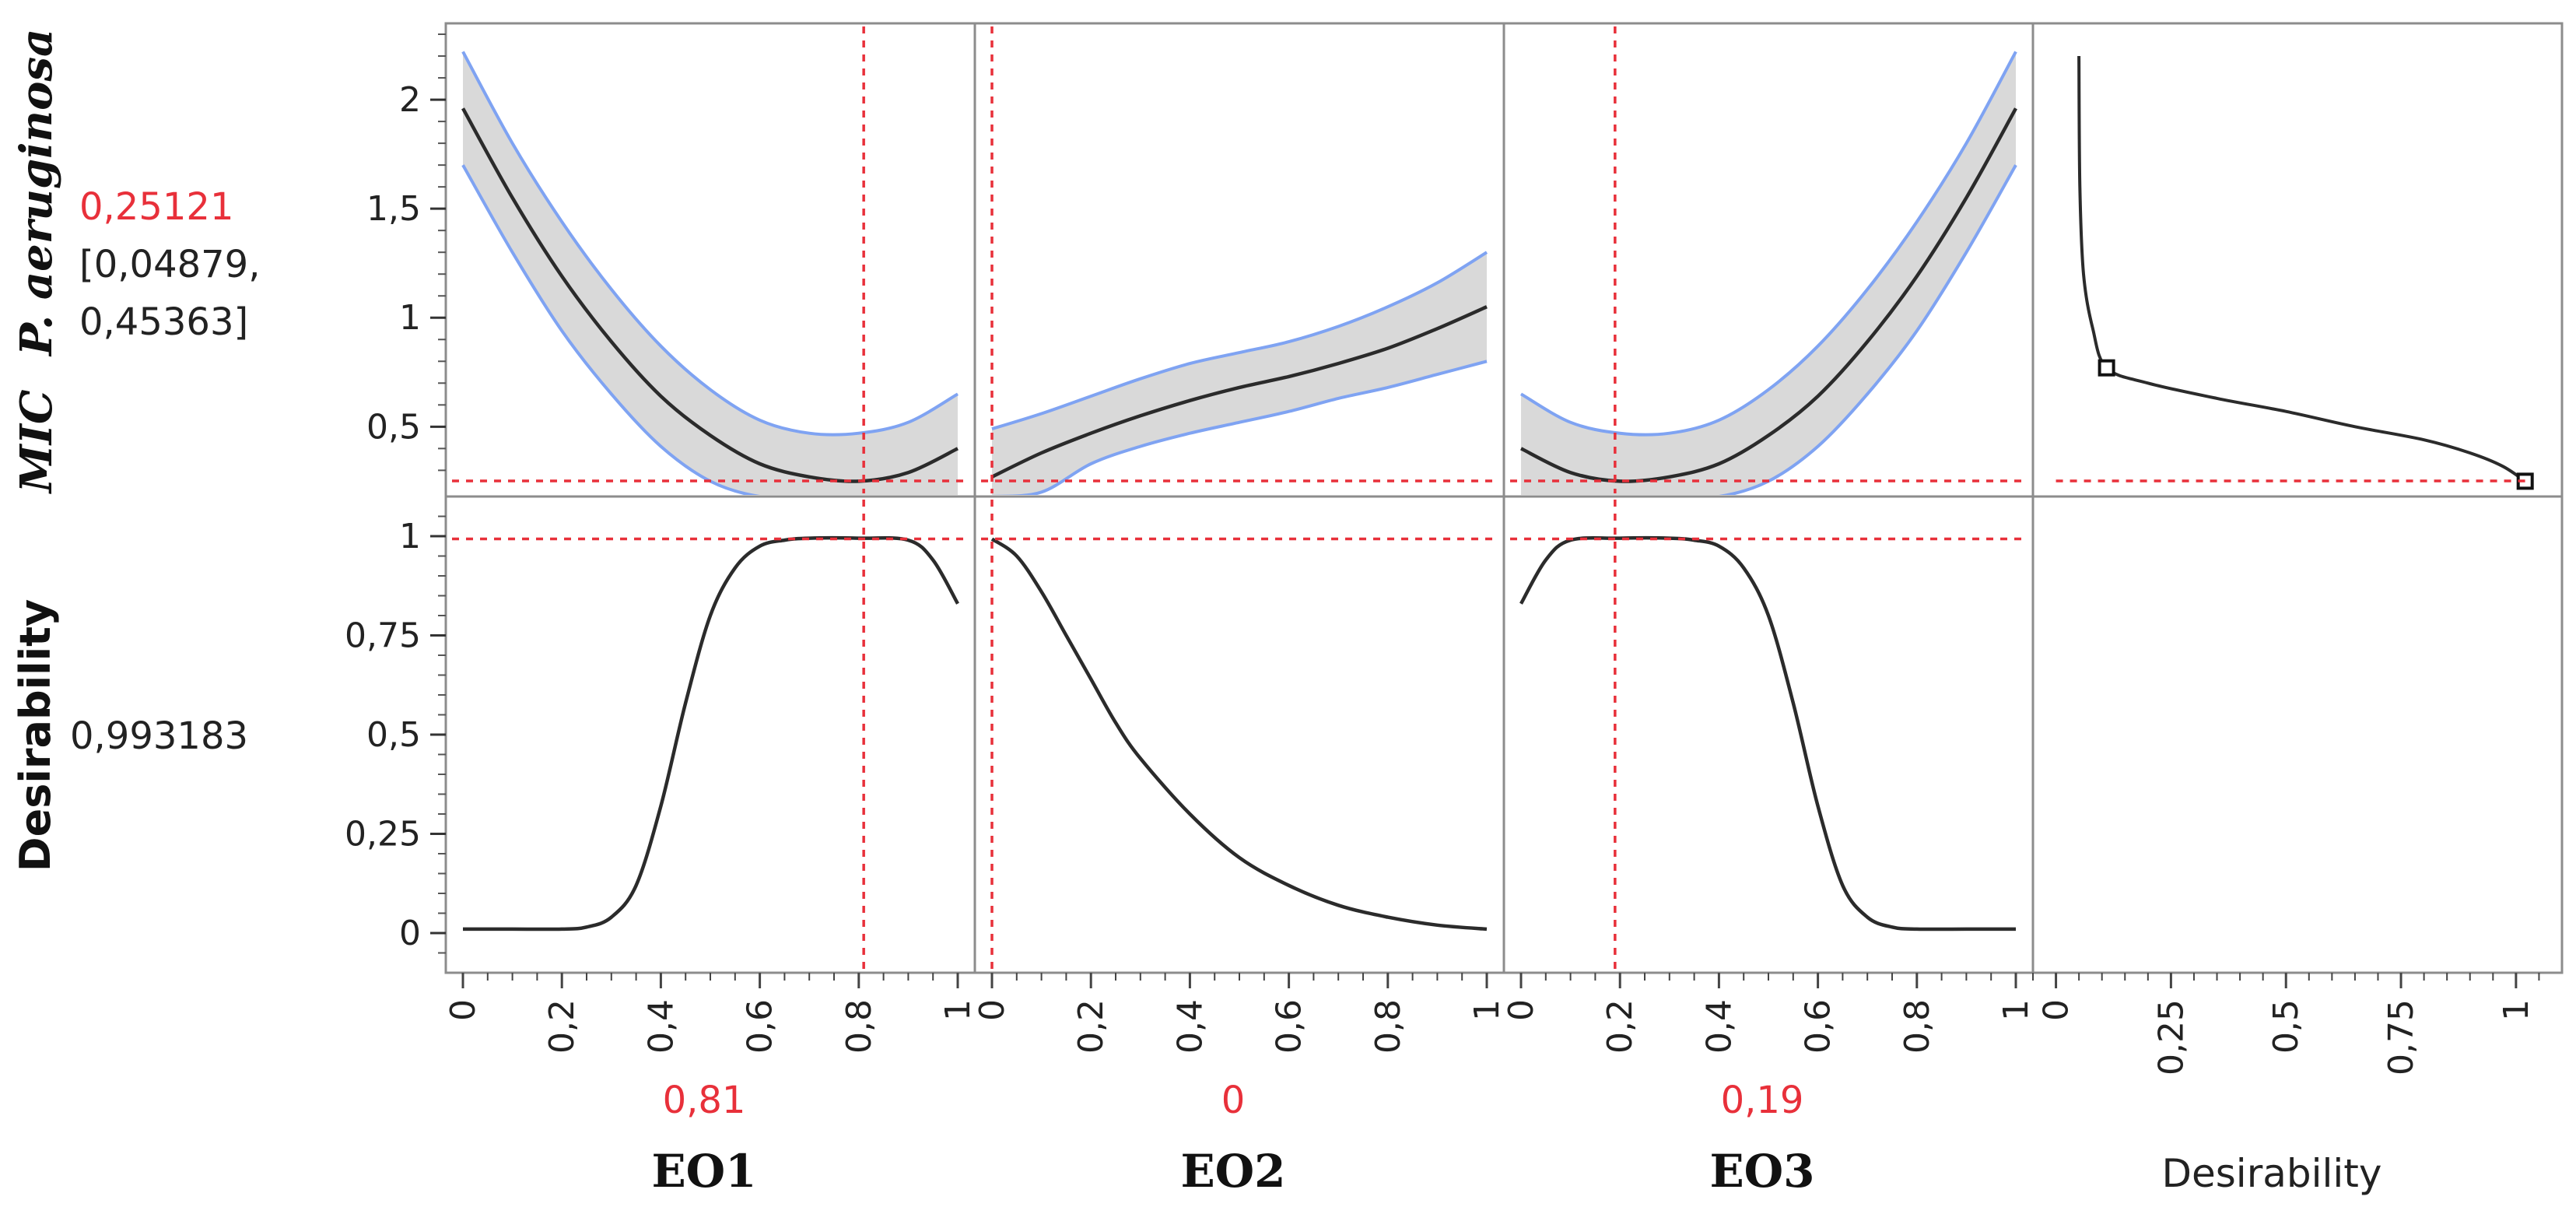 This screenshot has width=2576, height=1214. What do you see at coordinates (37, 441) in the screenshot?
I see `mic-label: MIC` at bounding box center [37, 441].